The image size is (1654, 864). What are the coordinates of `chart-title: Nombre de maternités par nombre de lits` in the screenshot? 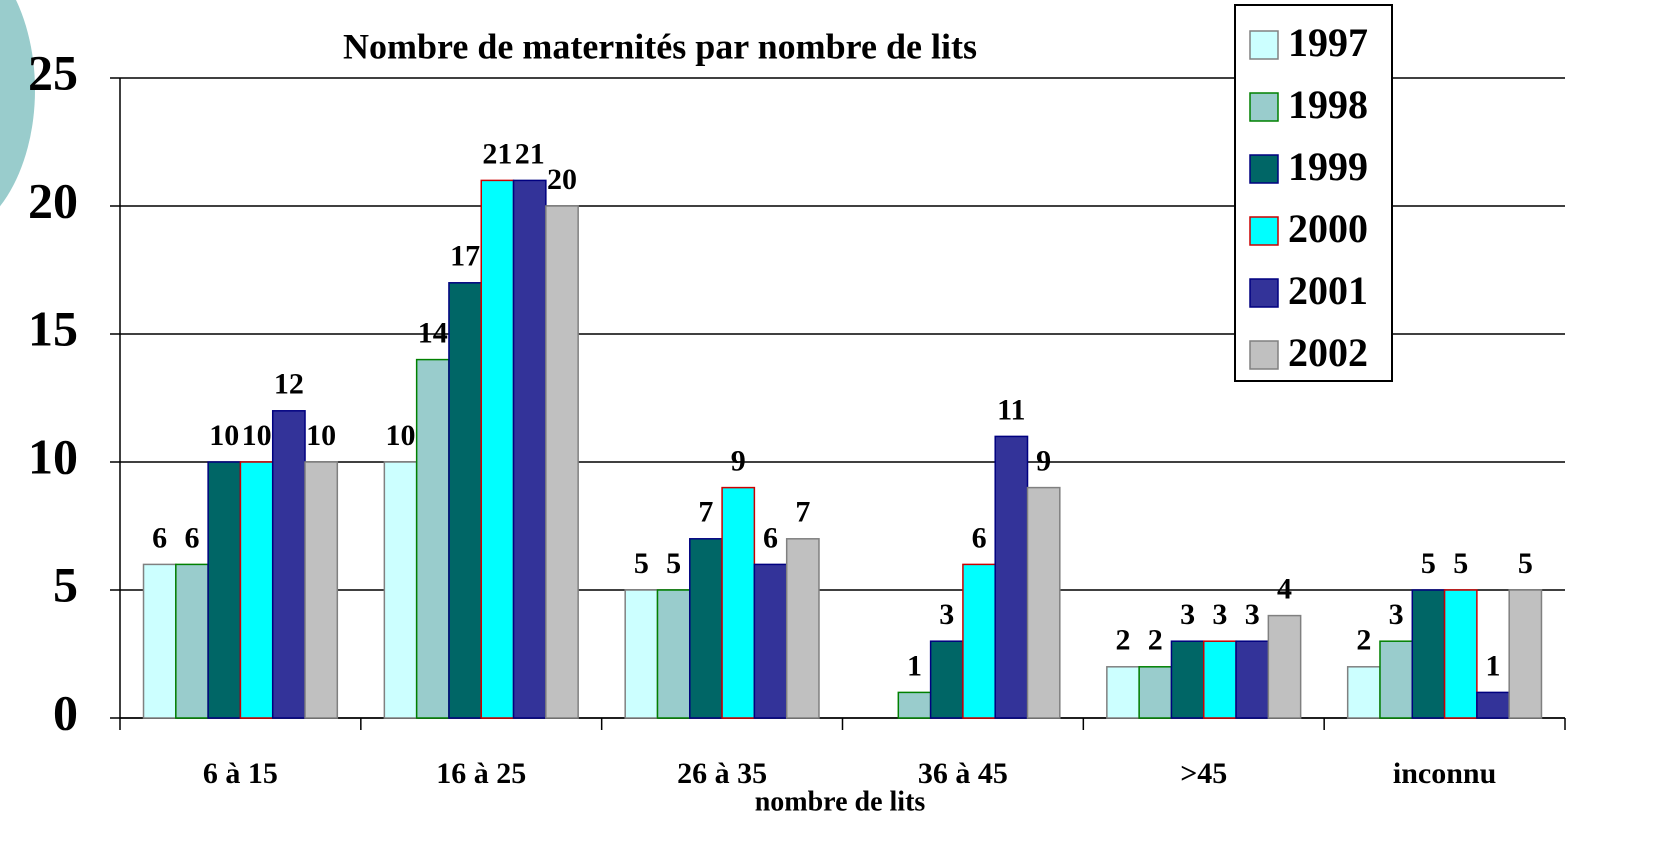 It's located at (660, 46).